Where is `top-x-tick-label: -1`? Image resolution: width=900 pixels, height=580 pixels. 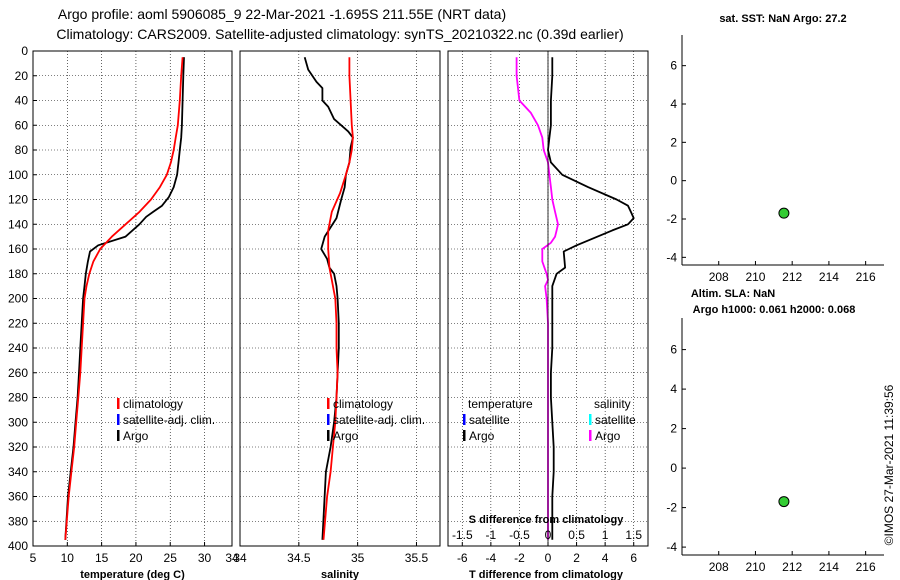
top-x-tick-label: -1 is located at coordinates (491, 535).